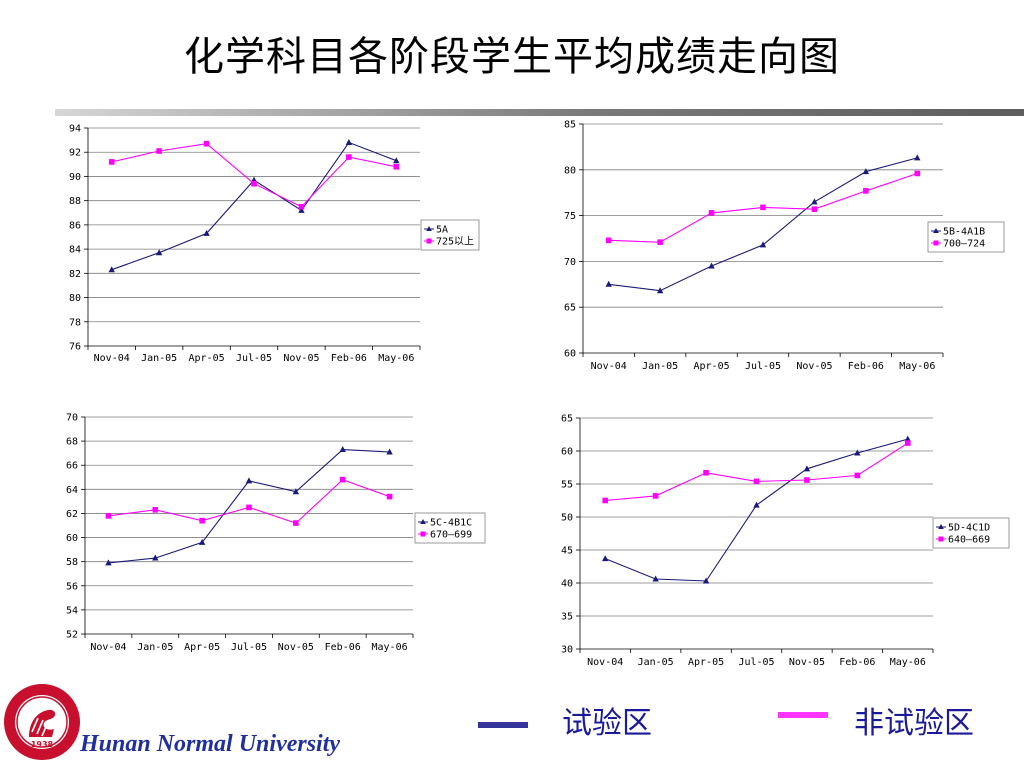  I want to click on y-tick-label: 50, so click(567, 518).